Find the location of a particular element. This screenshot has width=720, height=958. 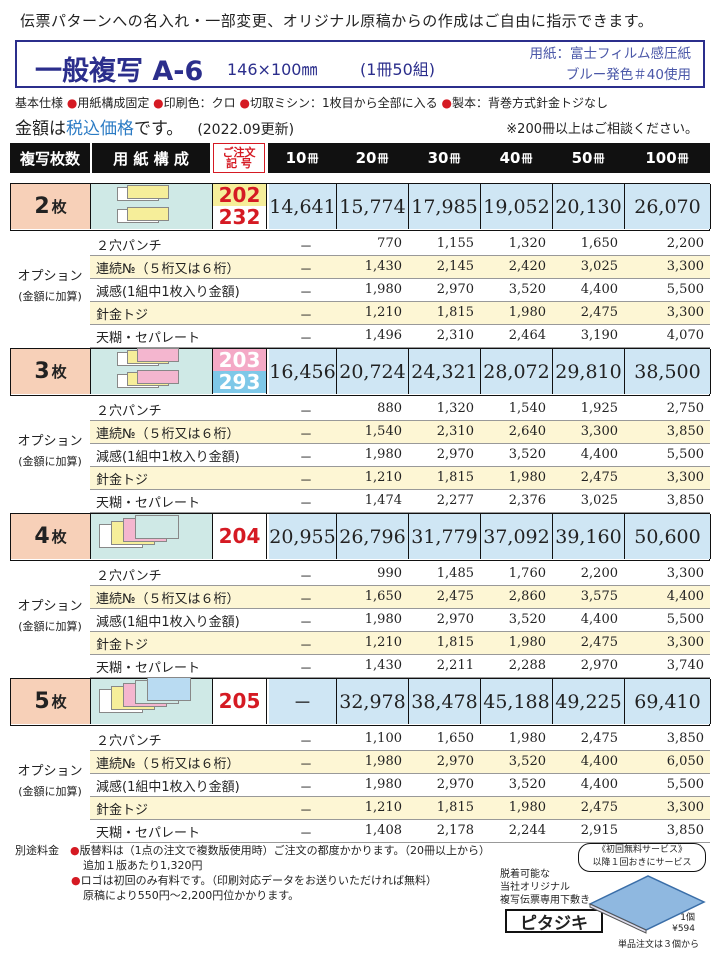

price-30: 17,985 is located at coordinates (445, 206).